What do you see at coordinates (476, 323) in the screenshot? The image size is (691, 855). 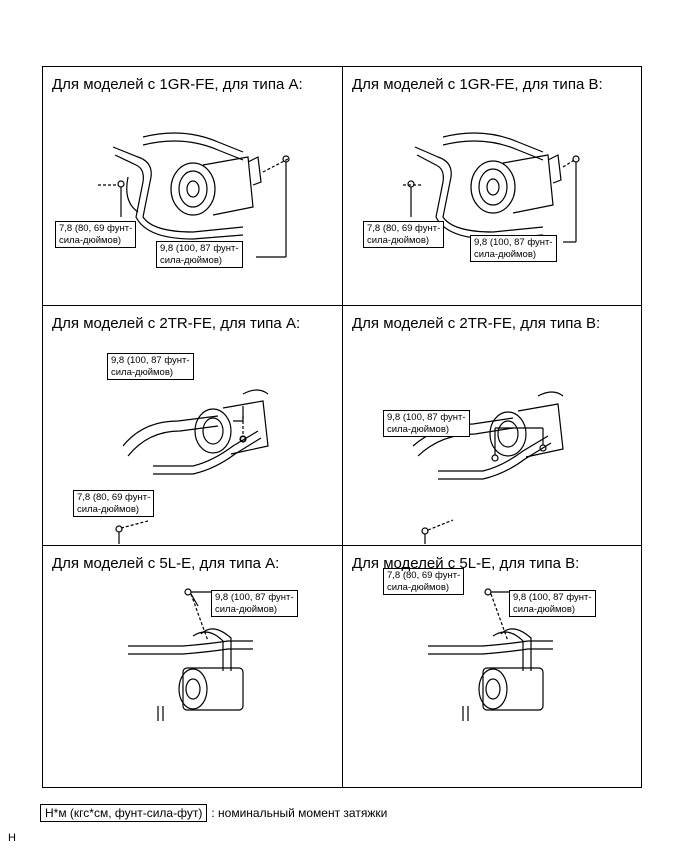 I see `cell-title: Для моделей с 2TR-FE, для типа B:` at bounding box center [476, 323].